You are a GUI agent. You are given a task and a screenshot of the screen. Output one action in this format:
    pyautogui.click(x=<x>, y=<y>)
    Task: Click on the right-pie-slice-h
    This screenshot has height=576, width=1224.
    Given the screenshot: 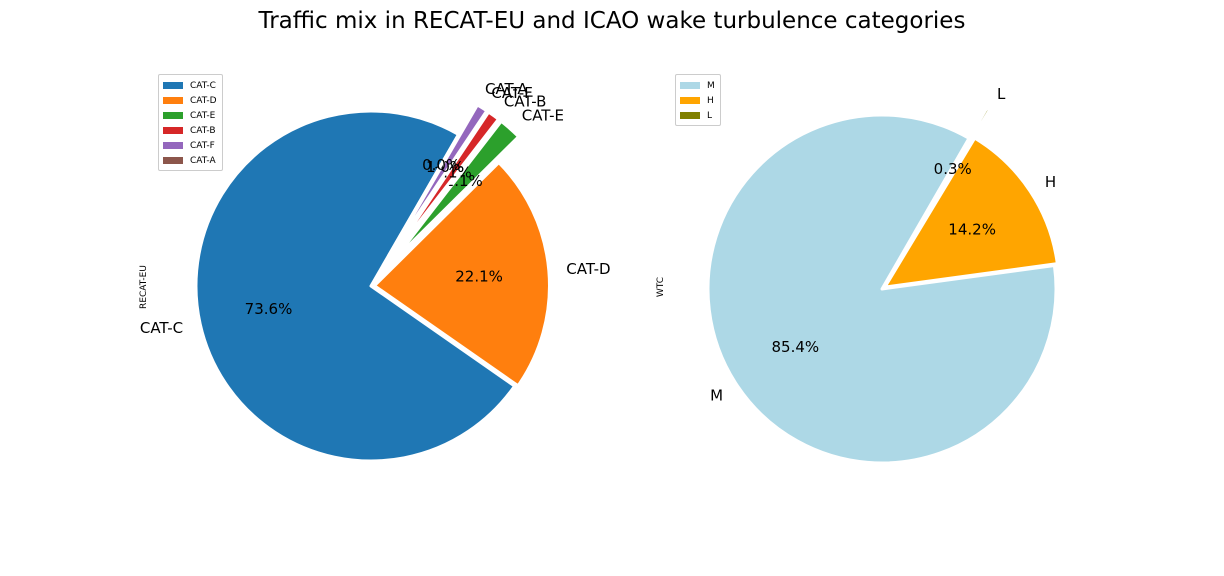 What is the action you would take?
    pyautogui.click(x=971, y=212)
    